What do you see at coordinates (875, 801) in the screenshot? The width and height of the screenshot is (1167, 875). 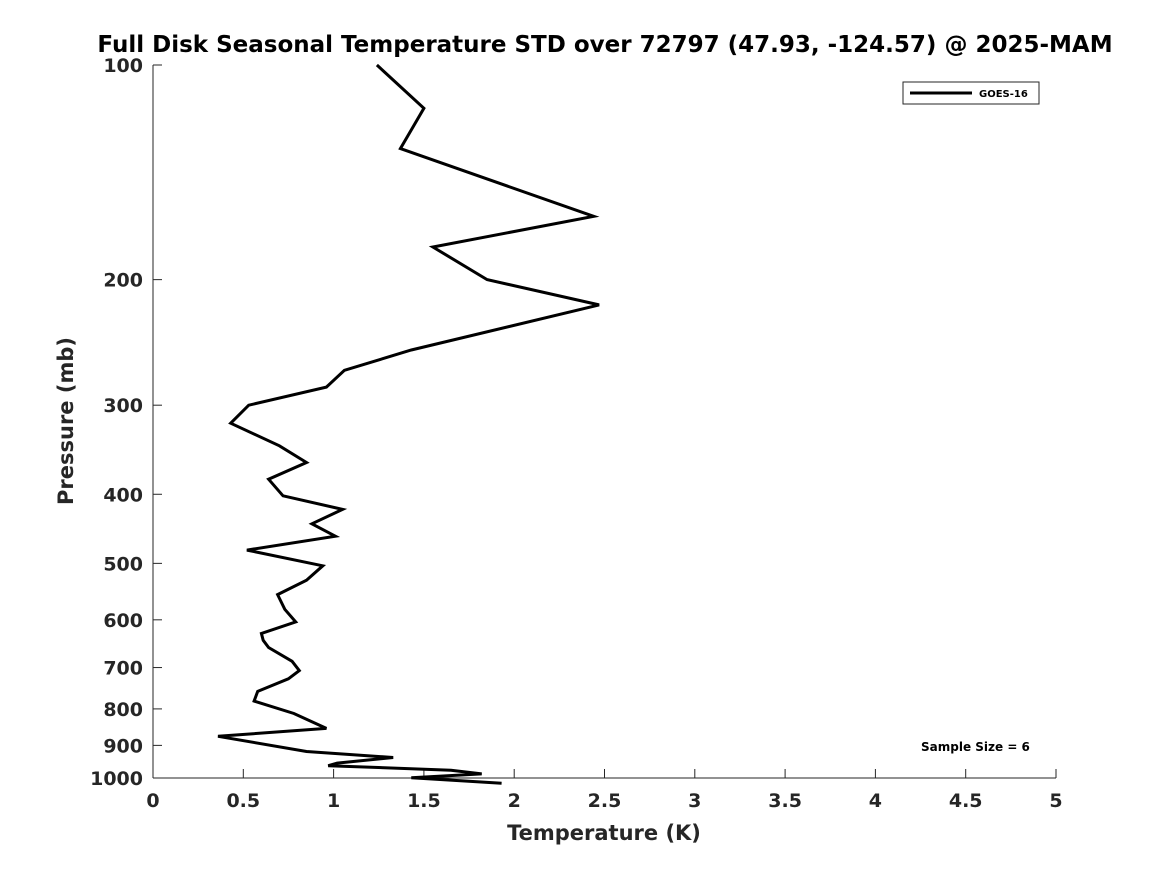 I see `x-tick-label: 4` at bounding box center [875, 801].